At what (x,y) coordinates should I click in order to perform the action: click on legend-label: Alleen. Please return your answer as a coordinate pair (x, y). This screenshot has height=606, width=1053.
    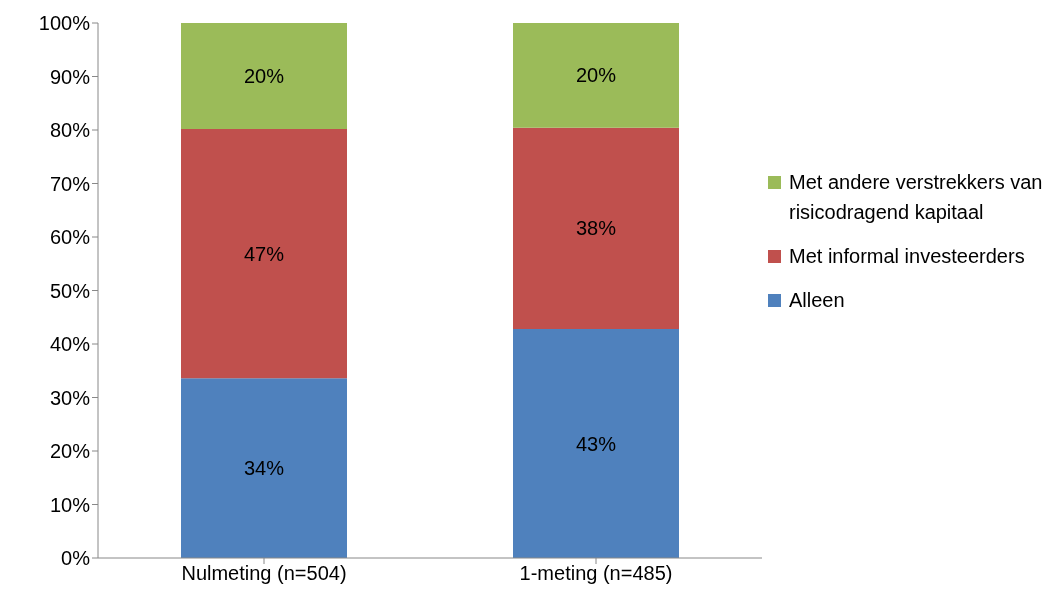
    Looking at the image, I should click on (817, 300).